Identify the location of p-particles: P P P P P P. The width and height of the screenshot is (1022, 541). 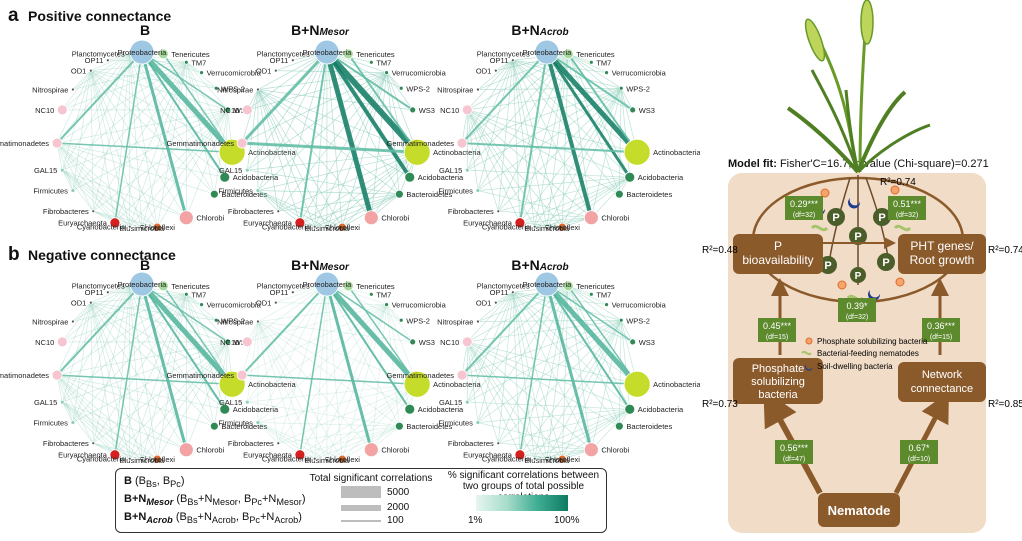
(857, 245).